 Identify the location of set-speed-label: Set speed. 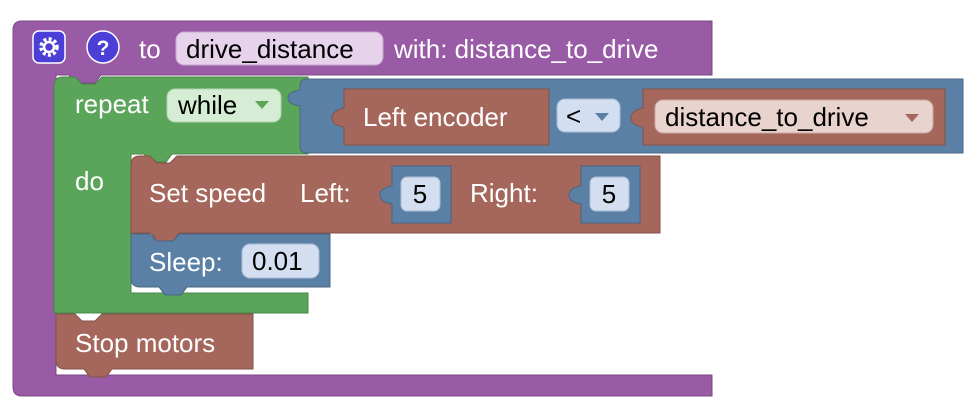
(207, 193).